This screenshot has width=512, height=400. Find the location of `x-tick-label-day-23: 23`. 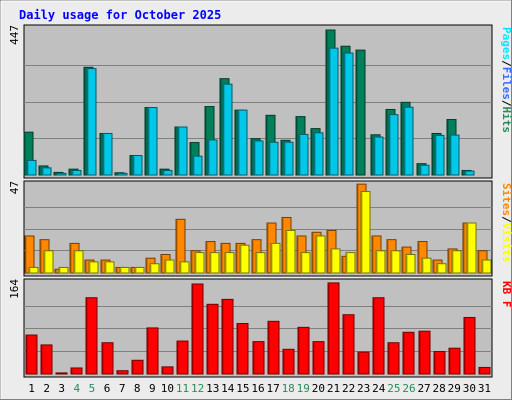

x-tick-label-day-23: 23 is located at coordinates (363, 388).